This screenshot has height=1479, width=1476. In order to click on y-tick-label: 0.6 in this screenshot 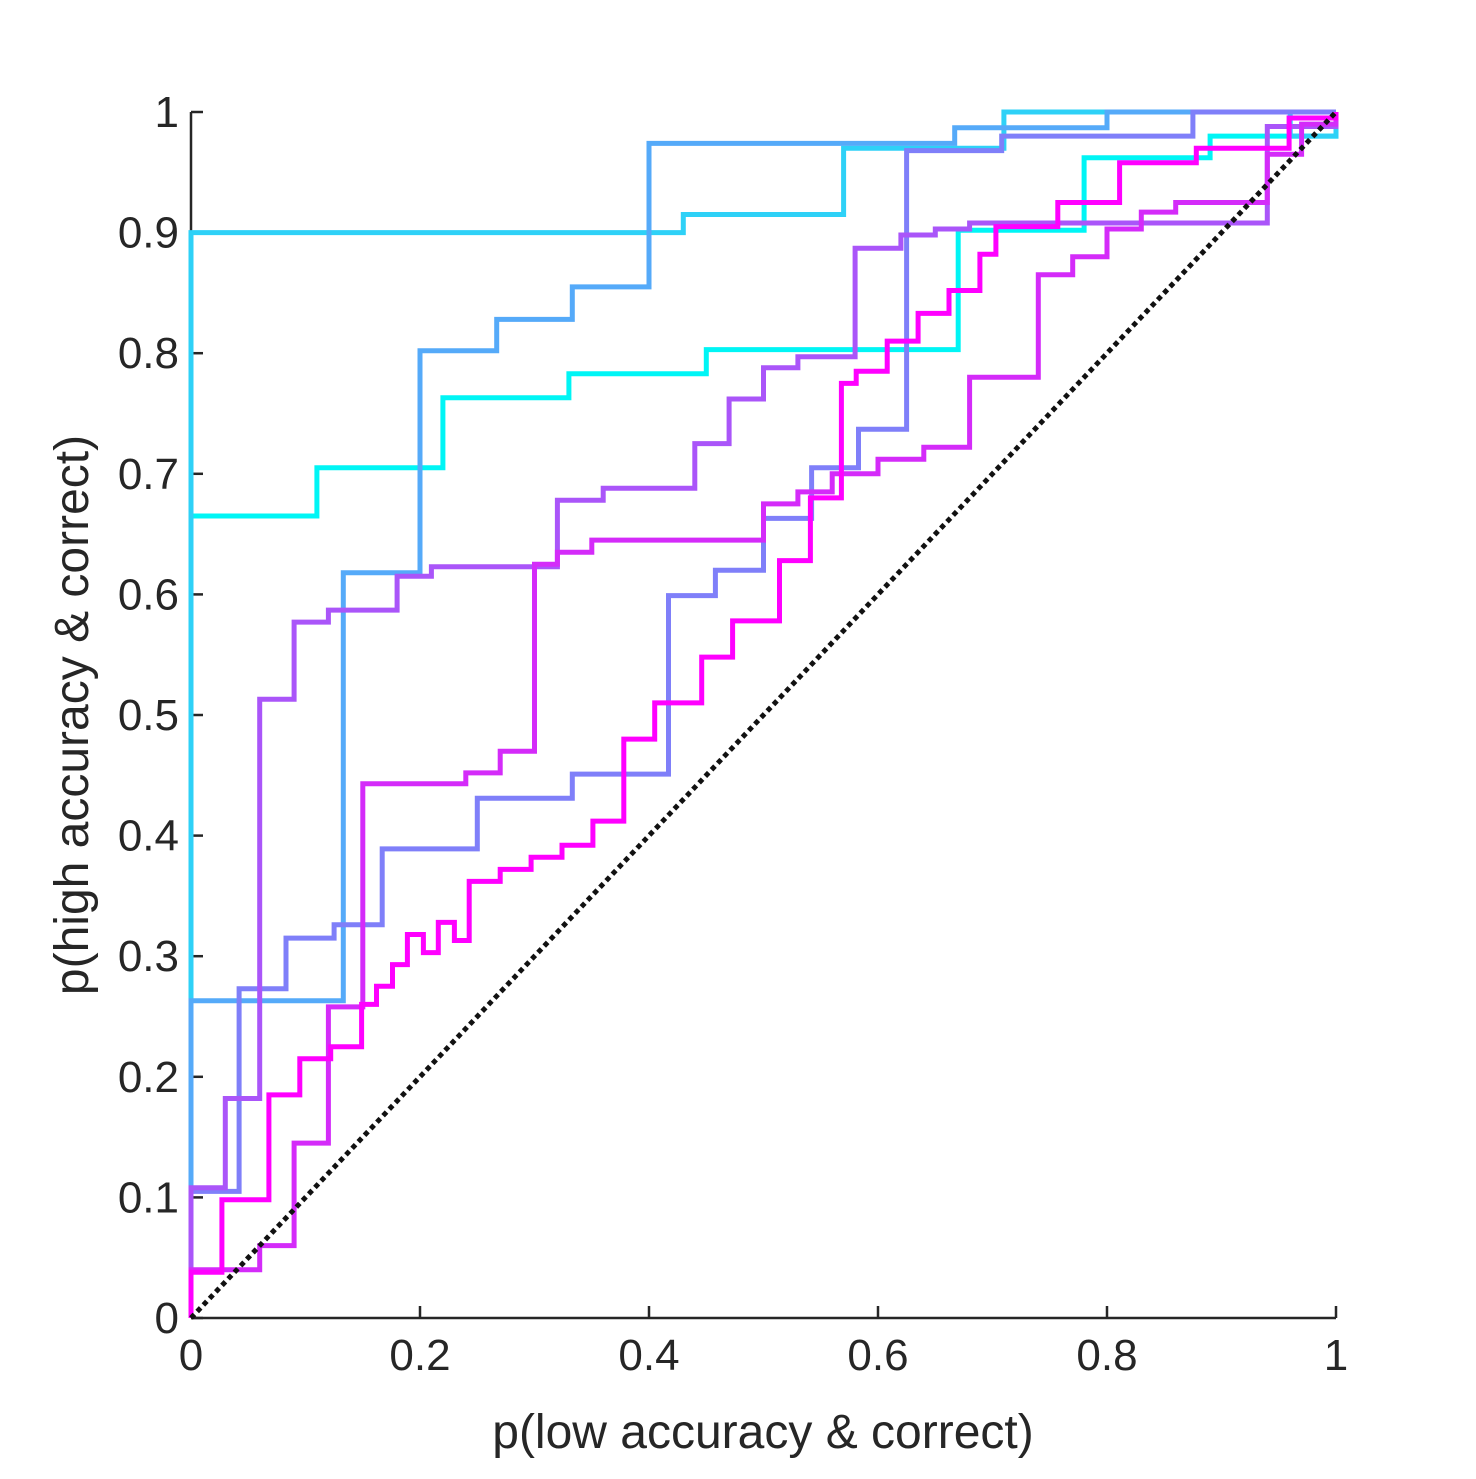, I will do `click(148, 594)`.